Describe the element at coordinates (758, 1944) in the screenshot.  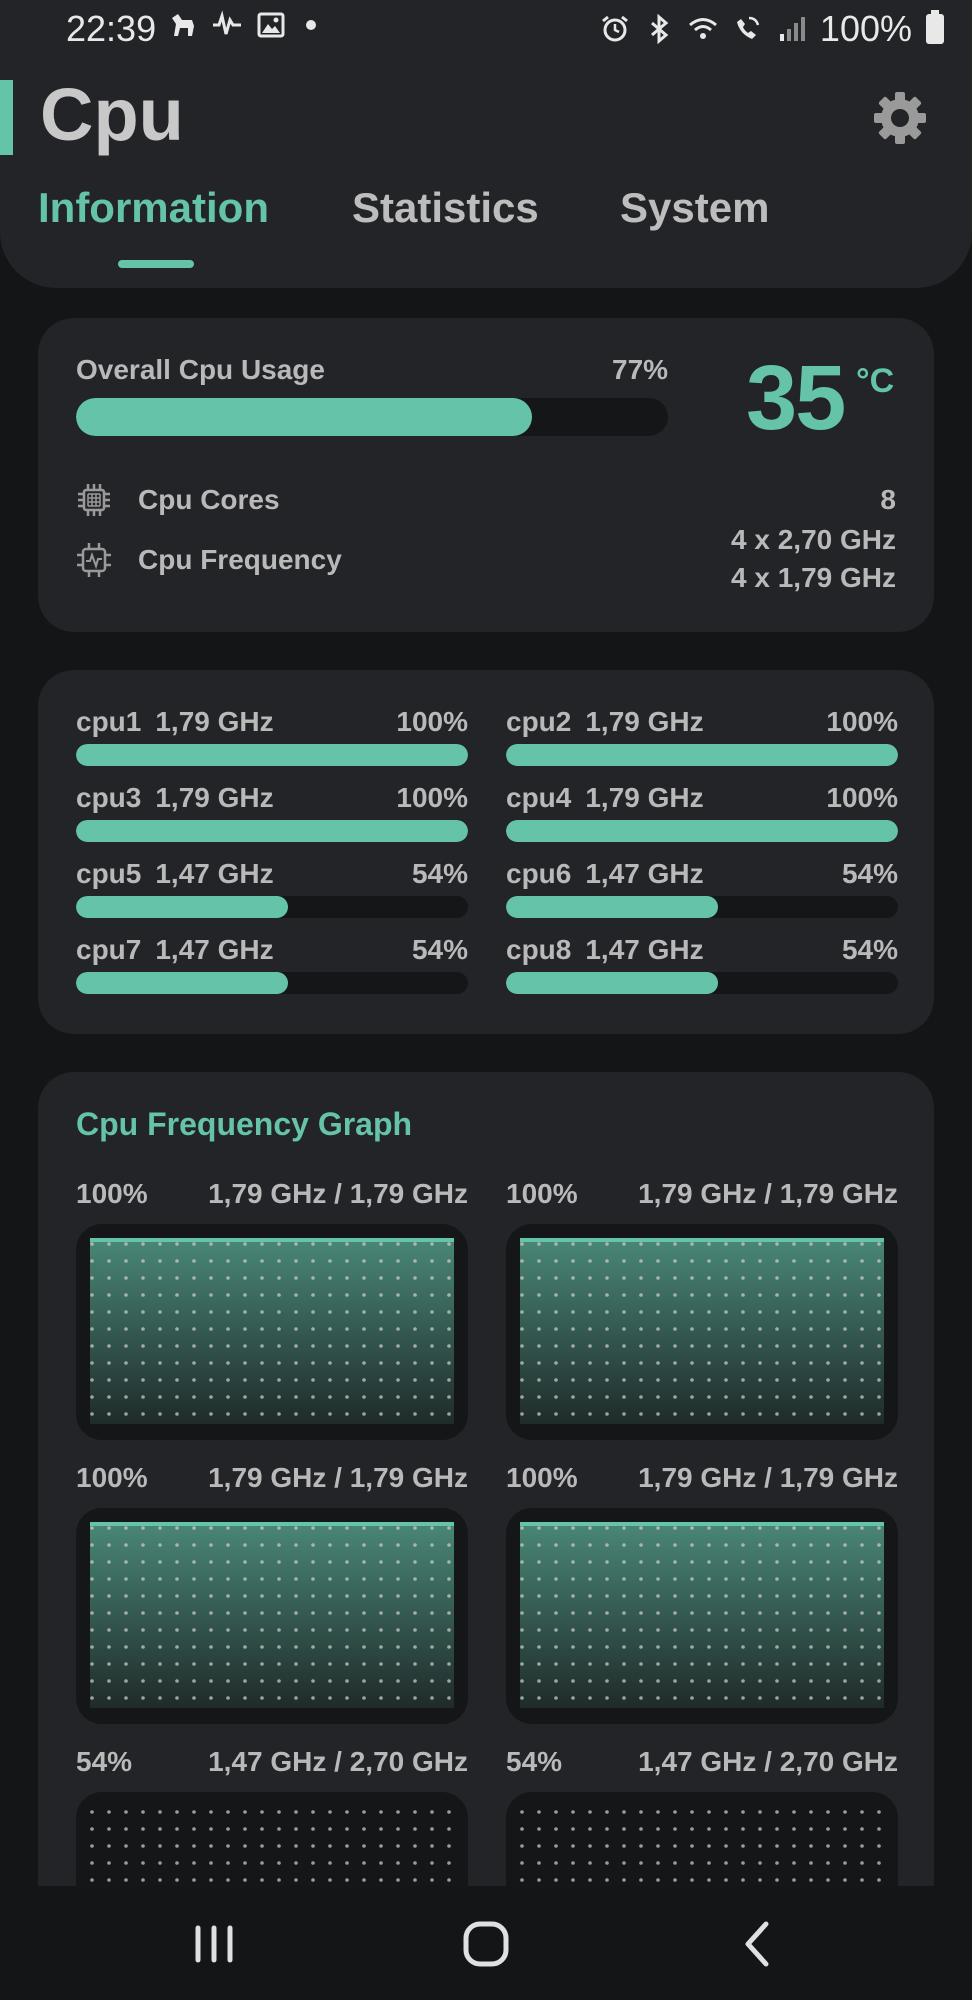
I see `back-icon` at that location.